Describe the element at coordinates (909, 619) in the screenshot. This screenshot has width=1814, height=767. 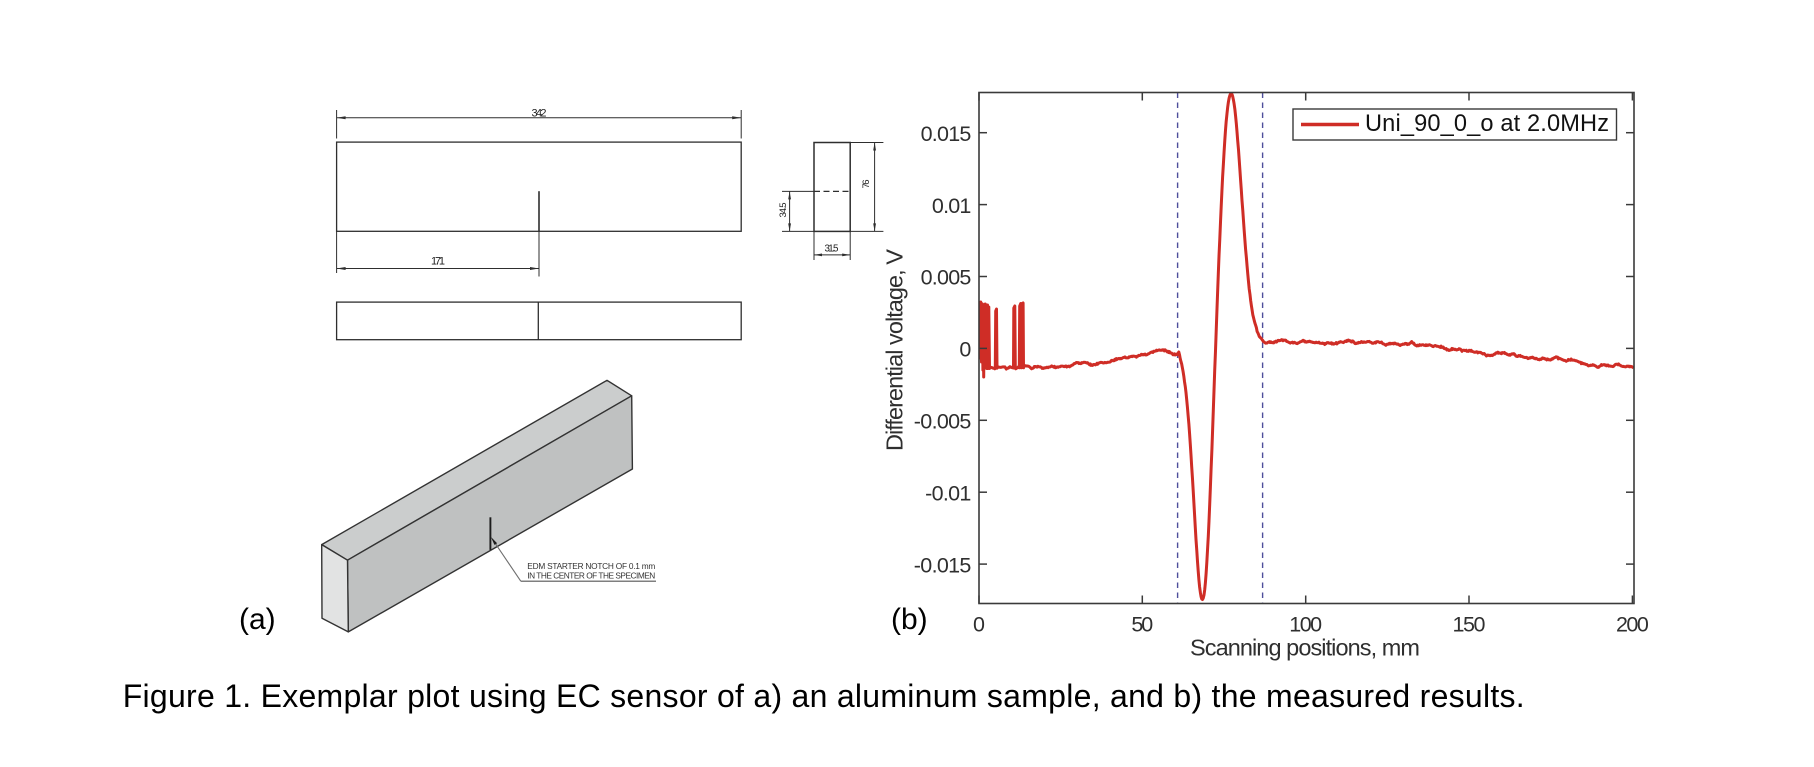
I see `svg-text: (b)` at that location.